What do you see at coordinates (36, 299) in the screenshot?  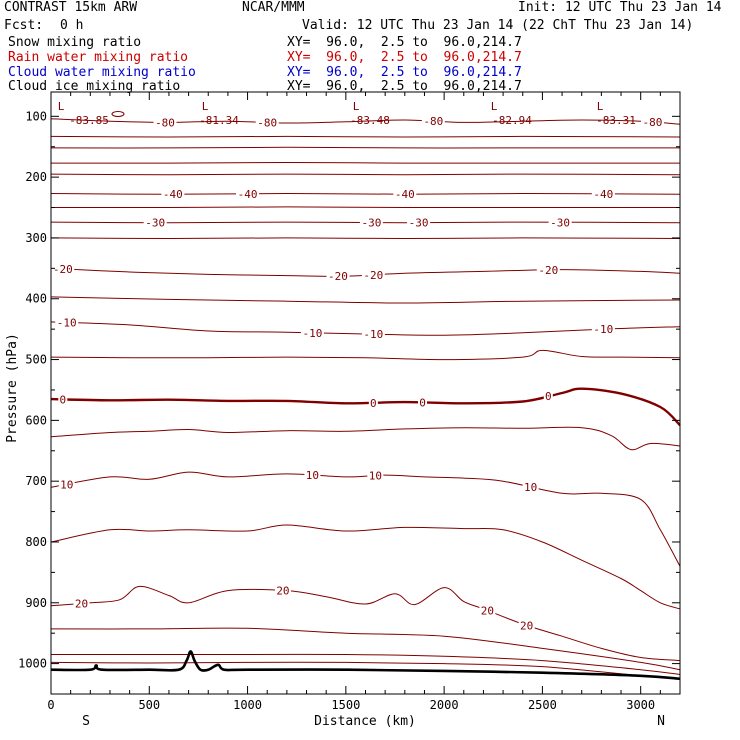 I see `y-tick-label: 400` at bounding box center [36, 299].